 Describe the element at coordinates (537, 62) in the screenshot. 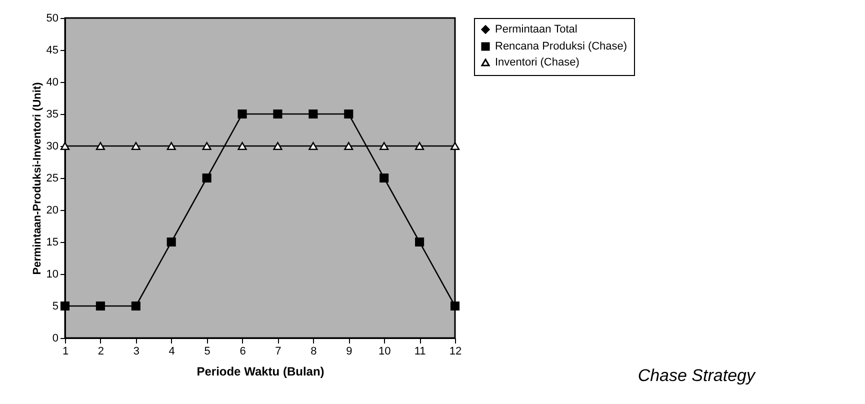

I see `legend-label: Inventori (Chase)` at that location.